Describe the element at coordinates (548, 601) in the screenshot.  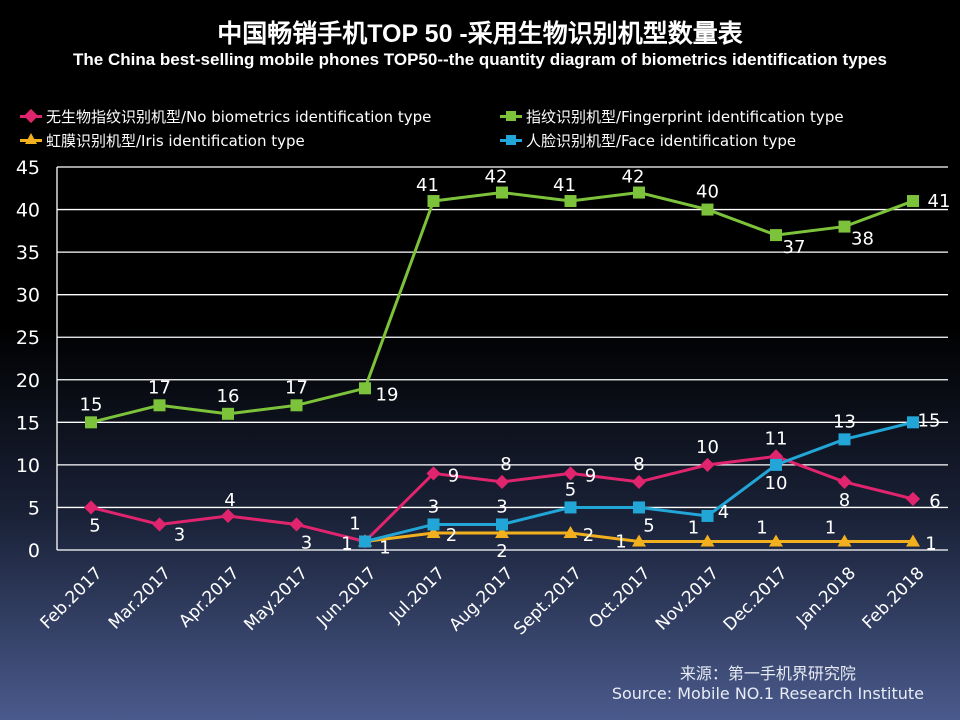
I see `x-tick-label: Sept.2017` at that location.